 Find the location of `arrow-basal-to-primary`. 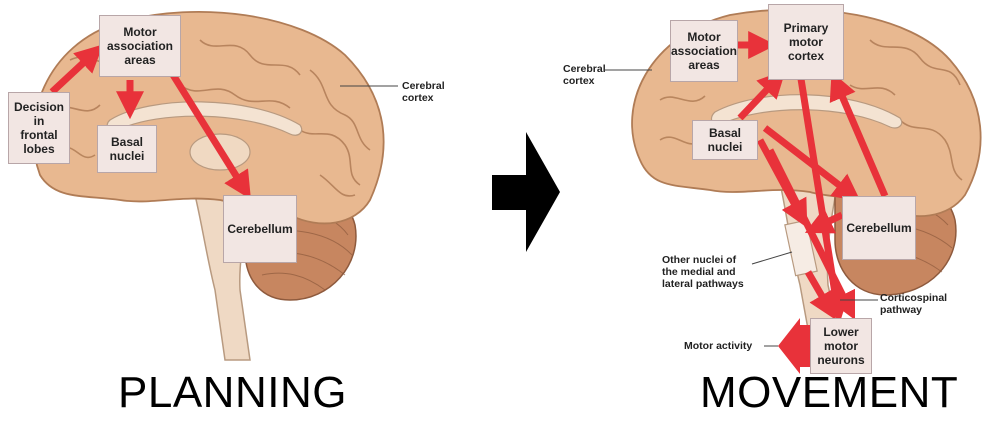

arrow-basal-to-primary is located at coordinates (761, 95).